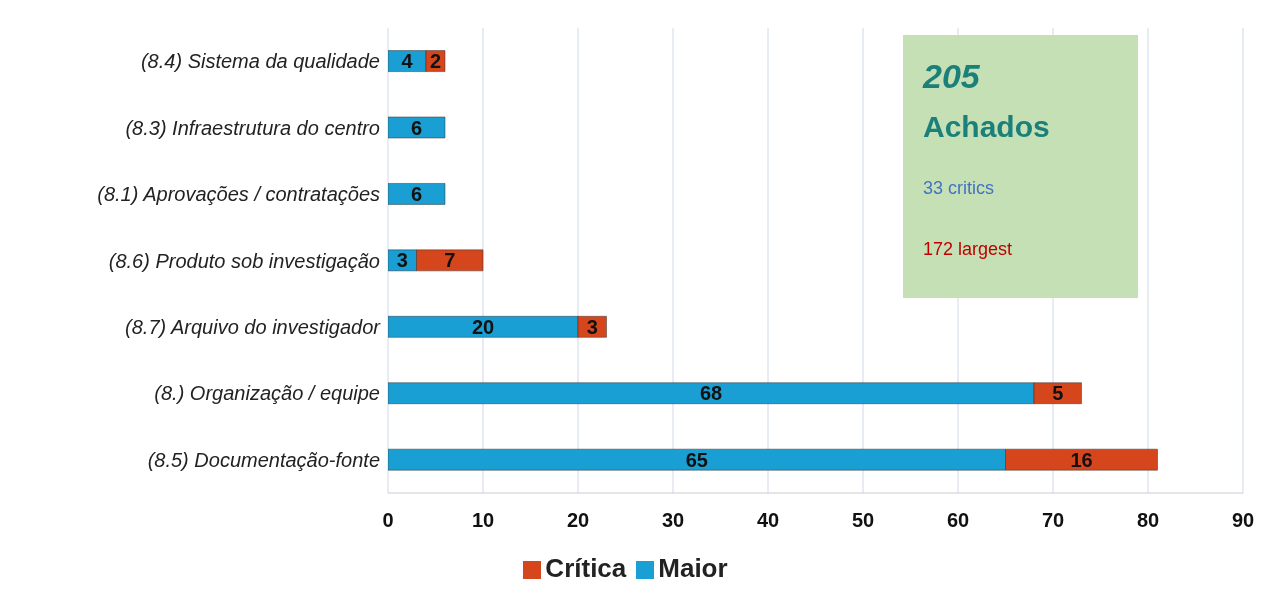 The height and width of the screenshot is (602, 1274). What do you see at coordinates (768, 520) in the screenshot?
I see `x-tick-label: 40` at bounding box center [768, 520].